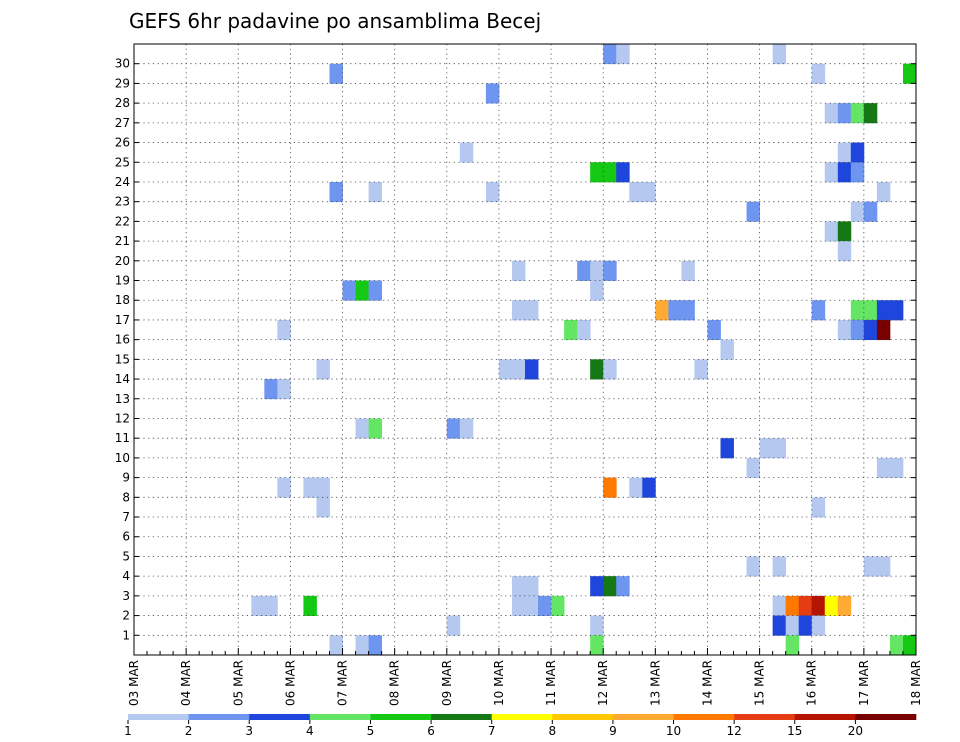  What do you see at coordinates (371, 731) in the screenshot?
I see `legend-tick-label: 5` at bounding box center [371, 731].